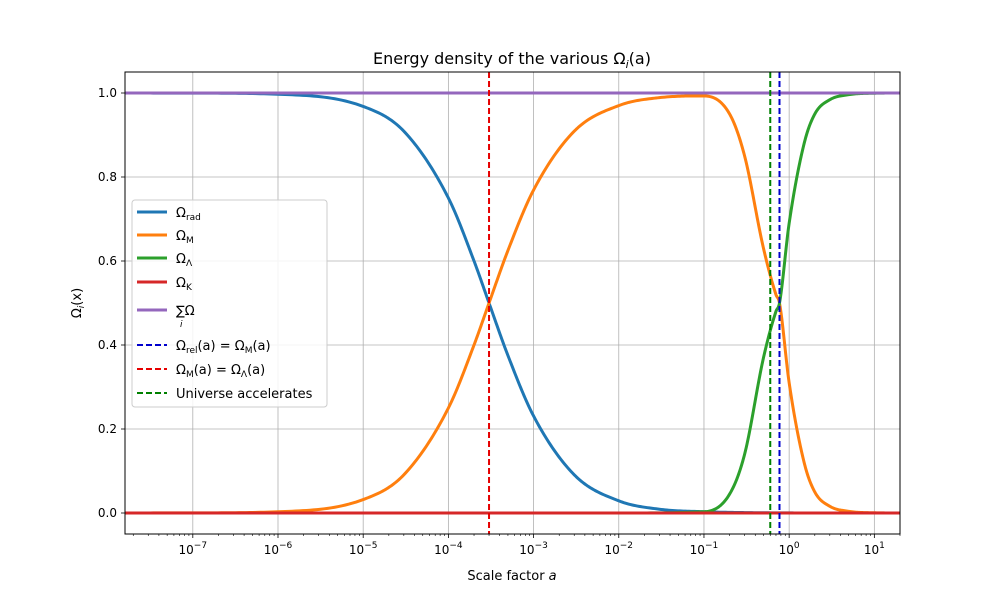  I want to click on y-tick-label: 0.4, so click(107, 345).